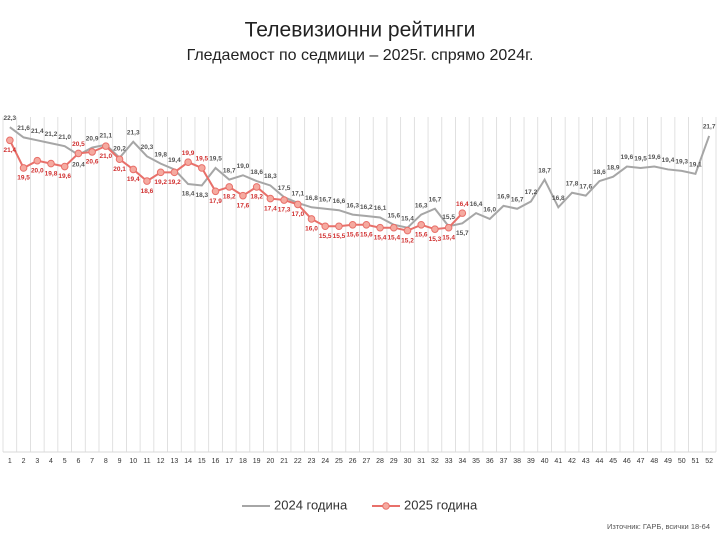 Image resolution: width=720 pixels, height=540 pixels. What do you see at coordinates (23, 128) in the screenshot?
I see `data-label: 21,6` at bounding box center [23, 128].